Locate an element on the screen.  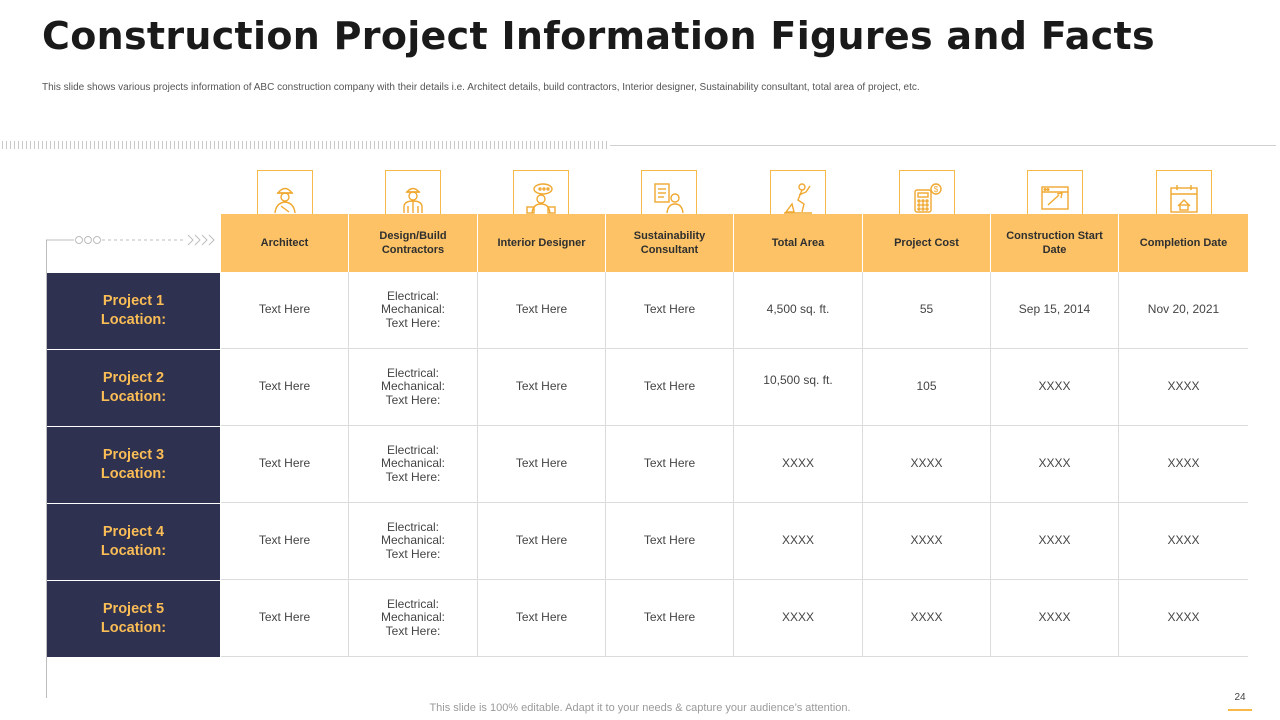
project-name: Project 1 is located at coordinates (133, 301).